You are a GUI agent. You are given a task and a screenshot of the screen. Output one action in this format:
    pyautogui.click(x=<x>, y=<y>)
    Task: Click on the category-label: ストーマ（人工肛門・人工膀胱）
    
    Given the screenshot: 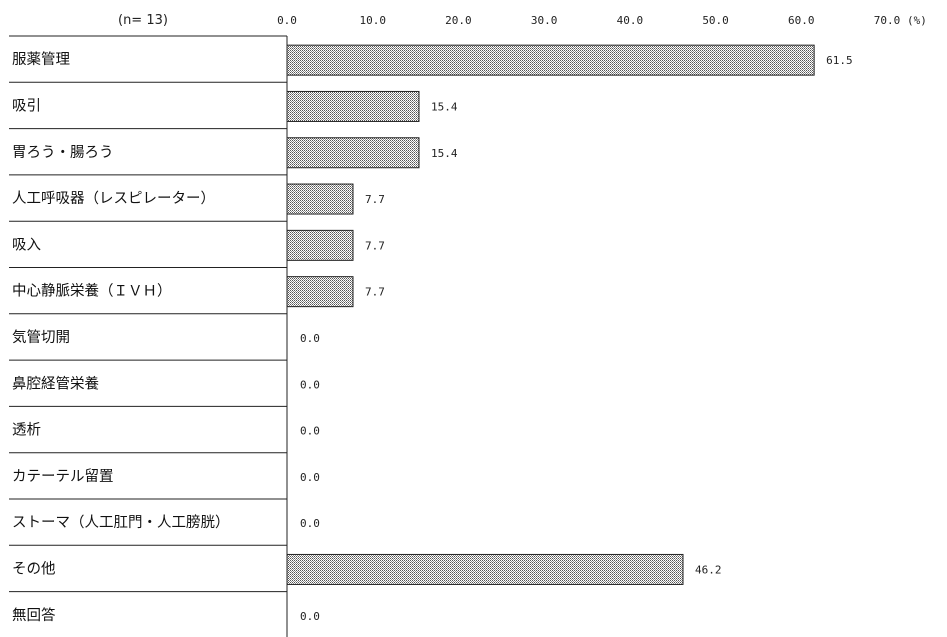 What is the action you would take?
    pyautogui.click(x=121, y=522)
    